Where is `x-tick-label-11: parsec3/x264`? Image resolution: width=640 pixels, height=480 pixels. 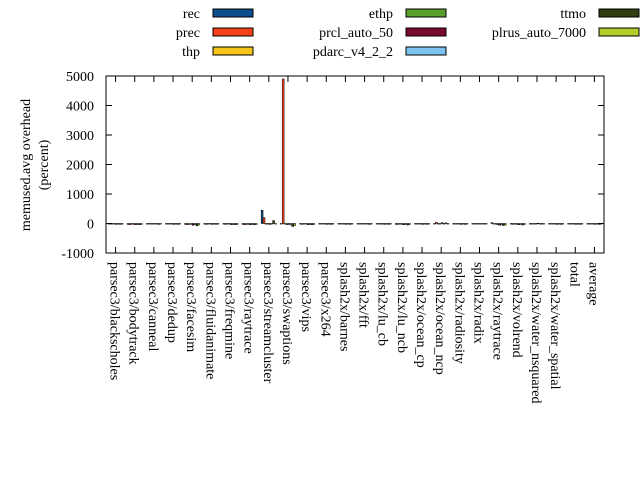
x-tick-label-11: parsec3/x264 is located at coordinates (324, 299).